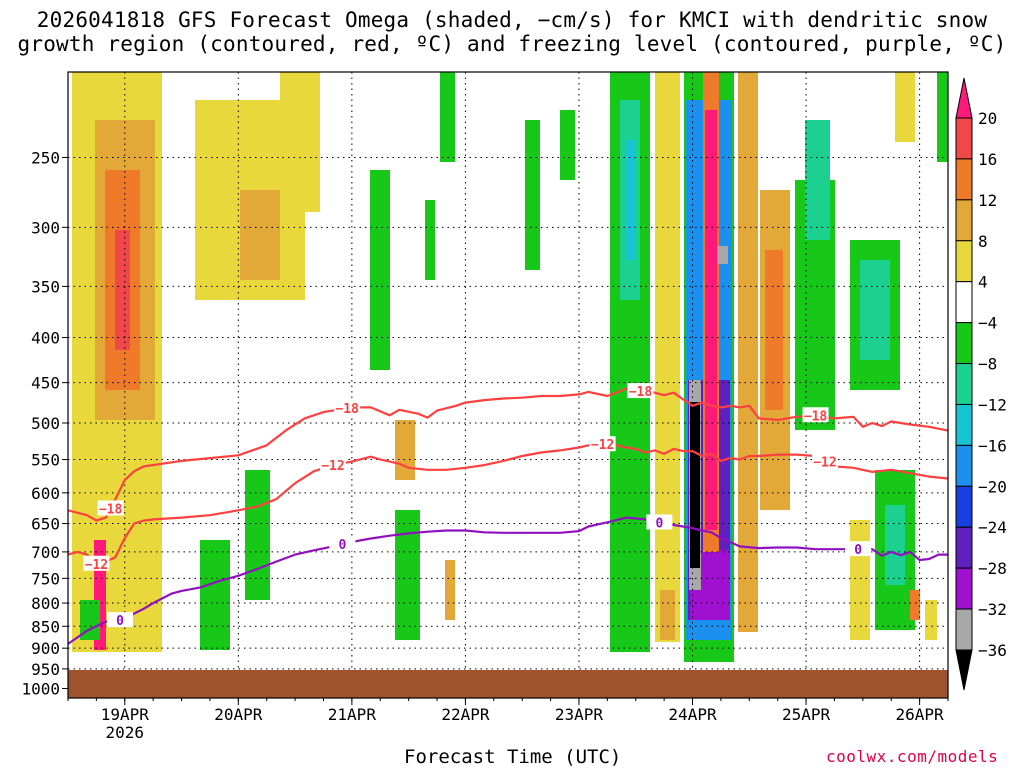 Image resolution: width=1024 pixels, height=768 pixels. I want to click on colorbar-label-3: 8, so click(983, 241).